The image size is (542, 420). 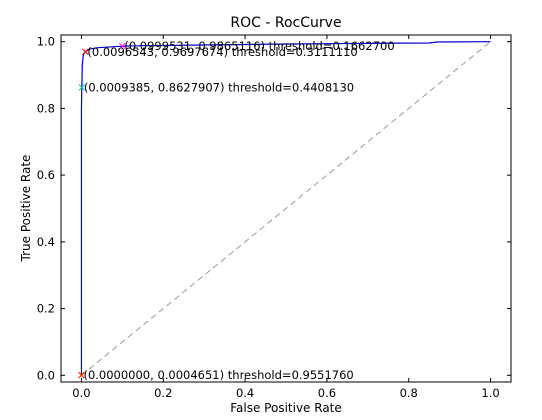 What do you see at coordinates (409, 393) in the screenshot?
I see `x-tick-label-4: 0.8` at bounding box center [409, 393].